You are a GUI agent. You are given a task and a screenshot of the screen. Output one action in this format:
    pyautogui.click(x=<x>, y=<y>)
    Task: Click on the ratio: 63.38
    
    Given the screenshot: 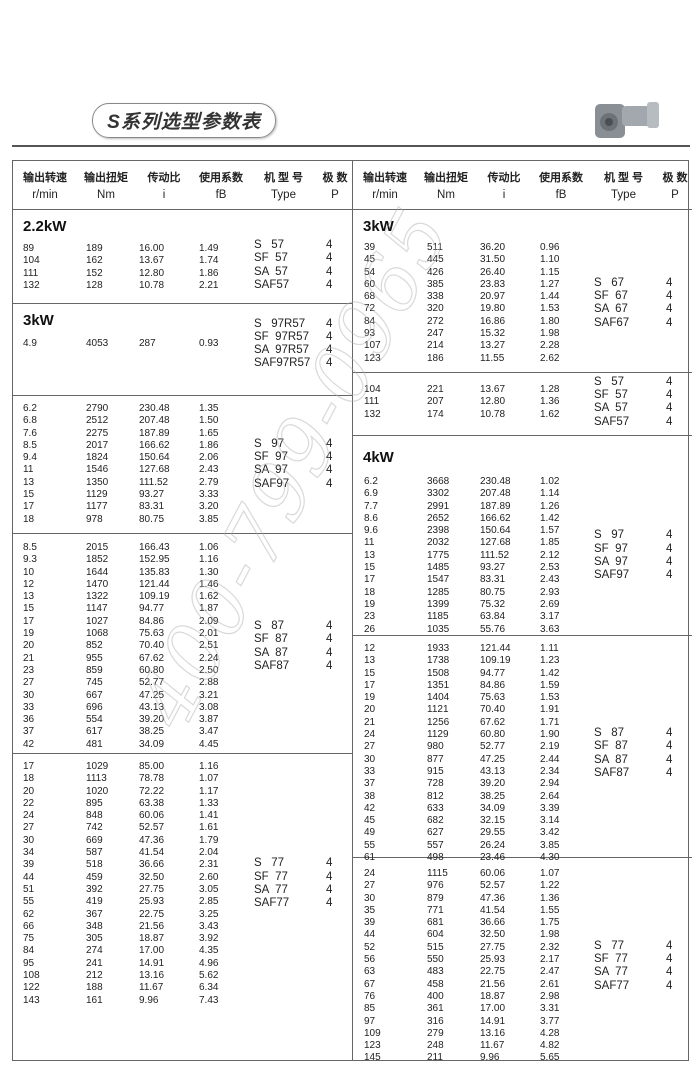 What is the action you would take?
    pyautogui.click(x=152, y=803)
    